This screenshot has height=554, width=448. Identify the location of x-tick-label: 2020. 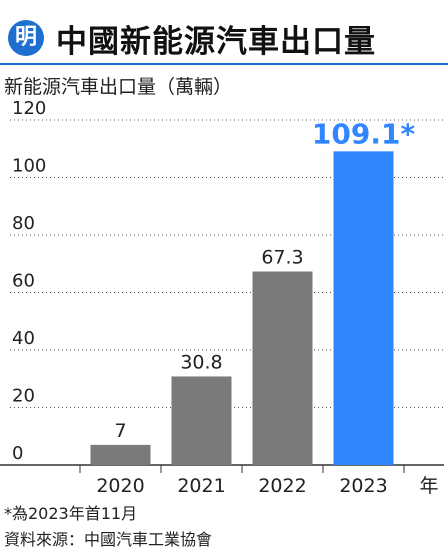
(120, 486).